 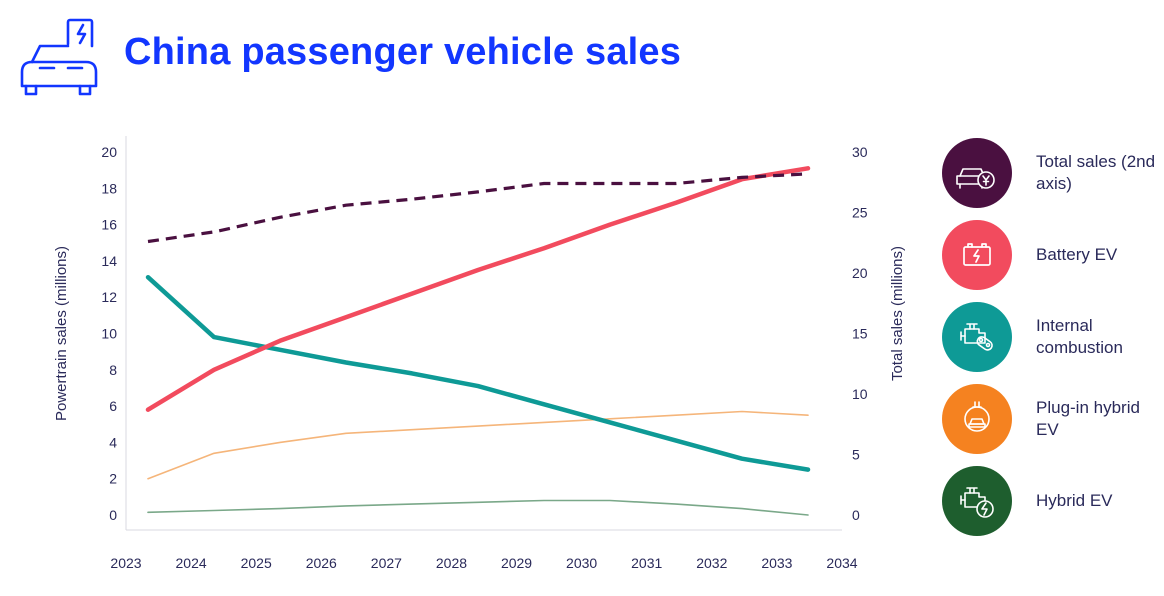 What do you see at coordinates (841, 563) in the screenshot?
I see `x-tick-label: 2034` at bounding box center [841, 563].